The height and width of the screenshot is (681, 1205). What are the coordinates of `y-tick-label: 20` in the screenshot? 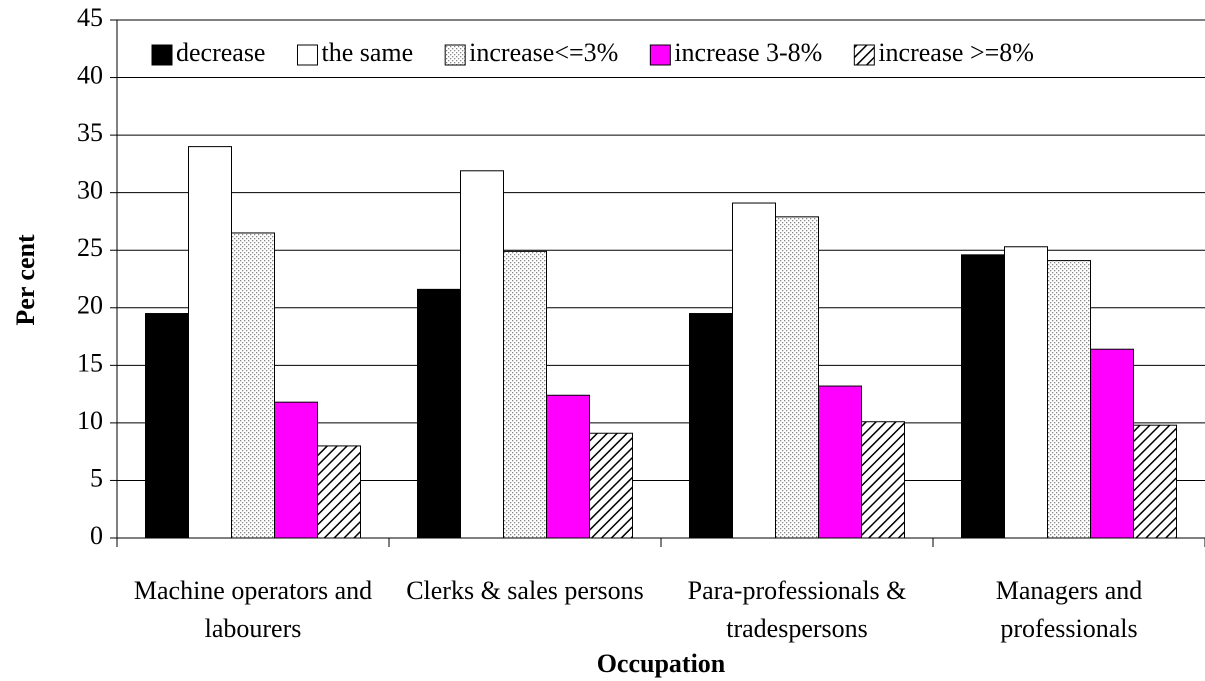 It's located at (90, 305).